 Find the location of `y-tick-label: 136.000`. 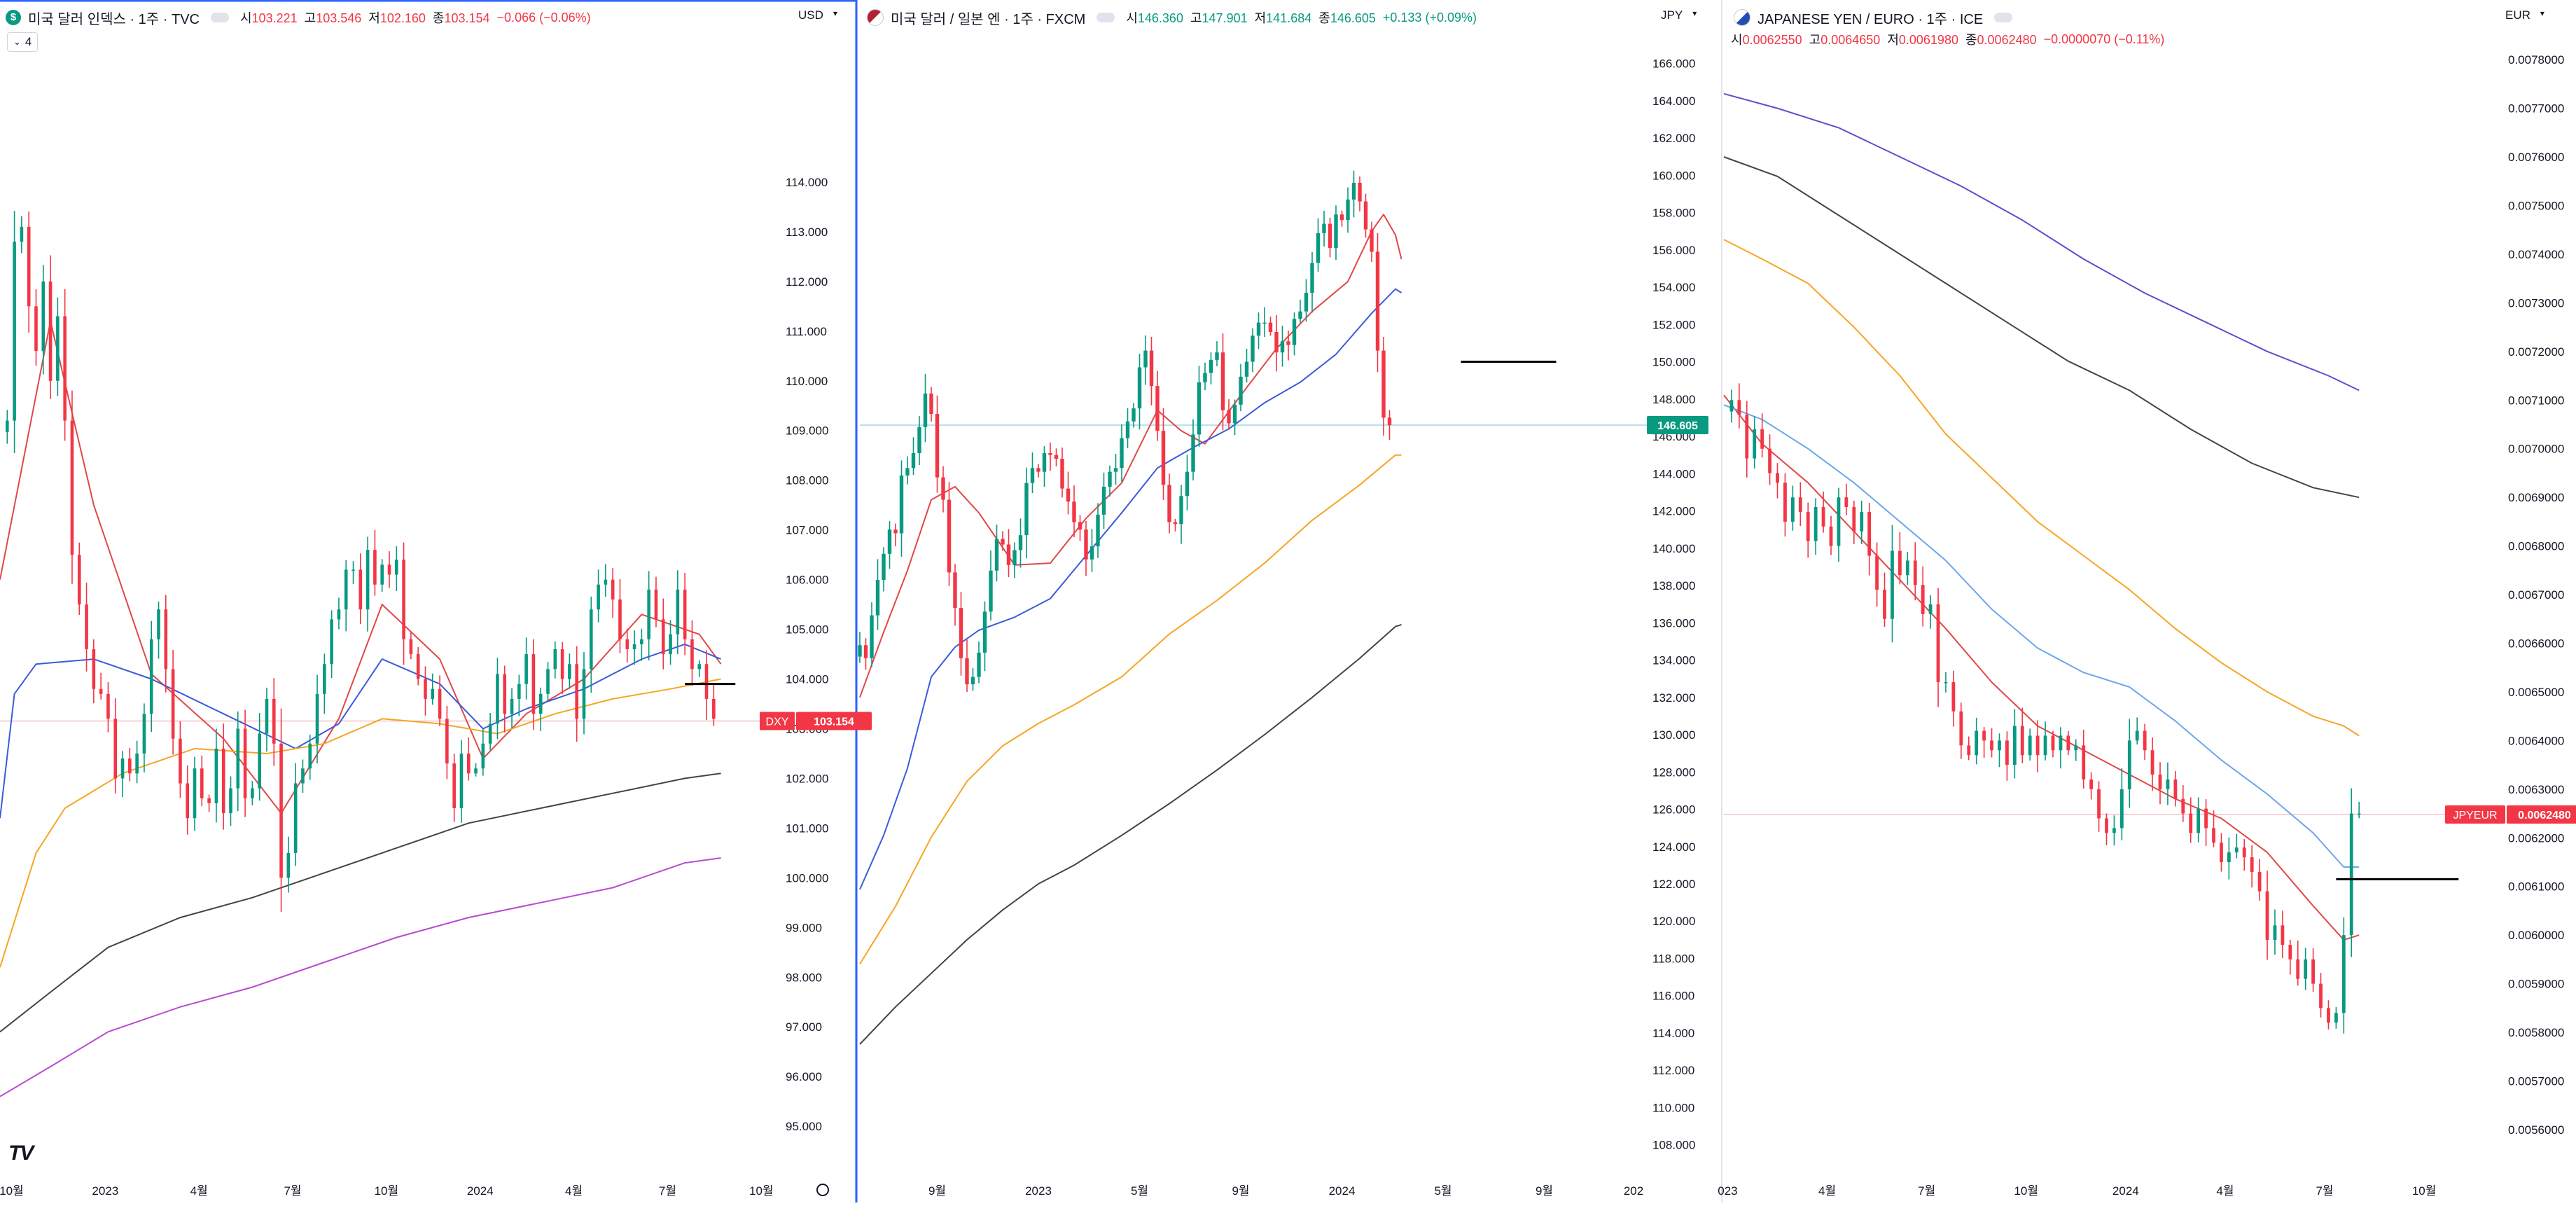

y-tick-label: 136.000 is located at coordinates (1673, 623).